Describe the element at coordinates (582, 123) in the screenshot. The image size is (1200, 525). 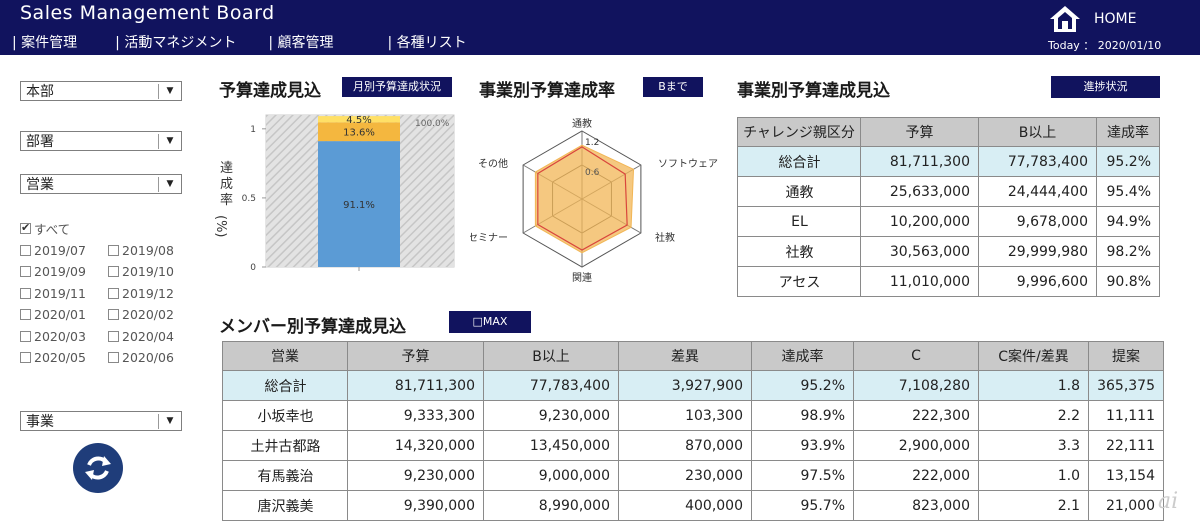
I see `radar-axis-label: 通教` at that location.